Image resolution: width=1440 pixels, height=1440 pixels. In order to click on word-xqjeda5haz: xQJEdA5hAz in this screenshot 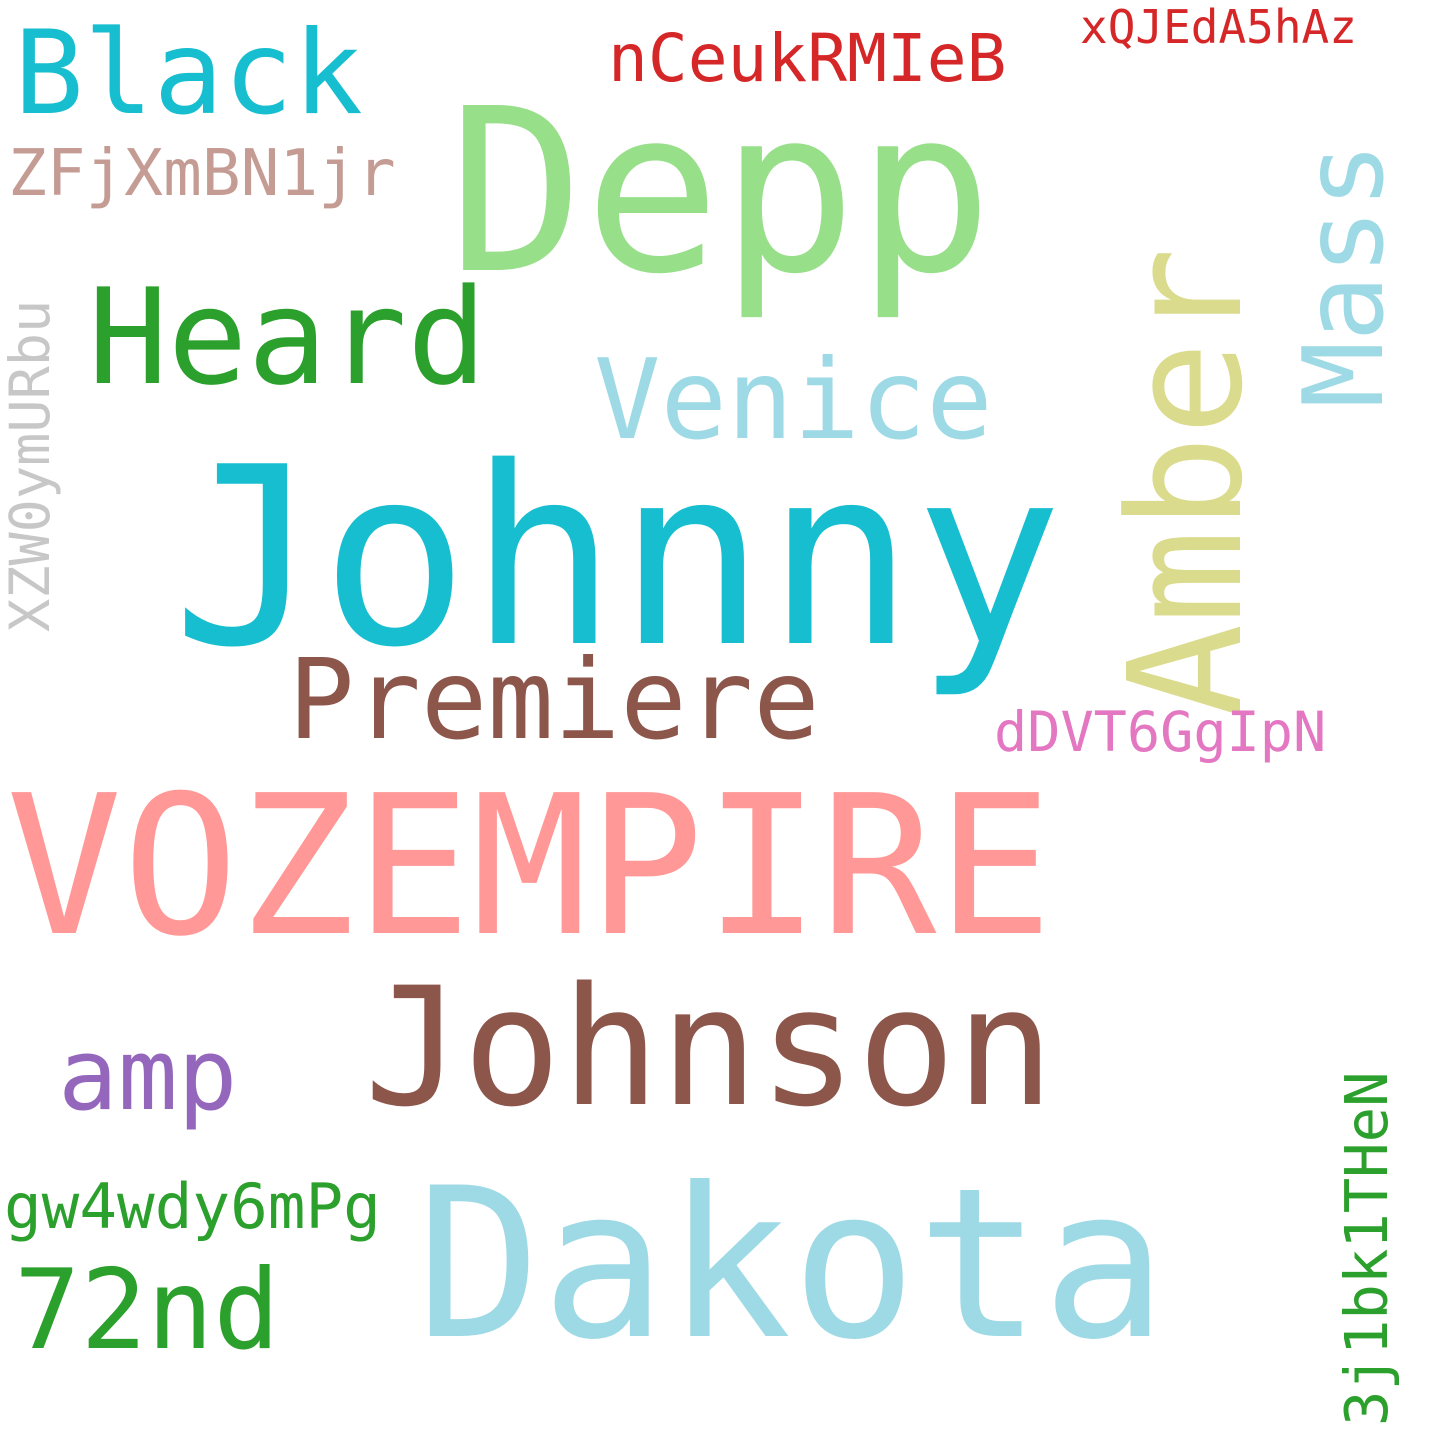, I will do `click(1218, 27)`.